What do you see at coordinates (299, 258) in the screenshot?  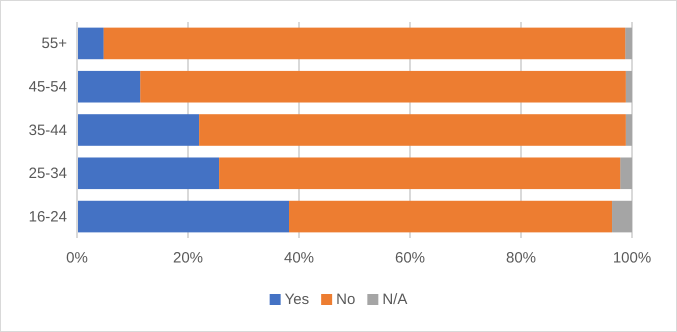 I see `x-tick-label: 40%` at bounding box center [299, 258].